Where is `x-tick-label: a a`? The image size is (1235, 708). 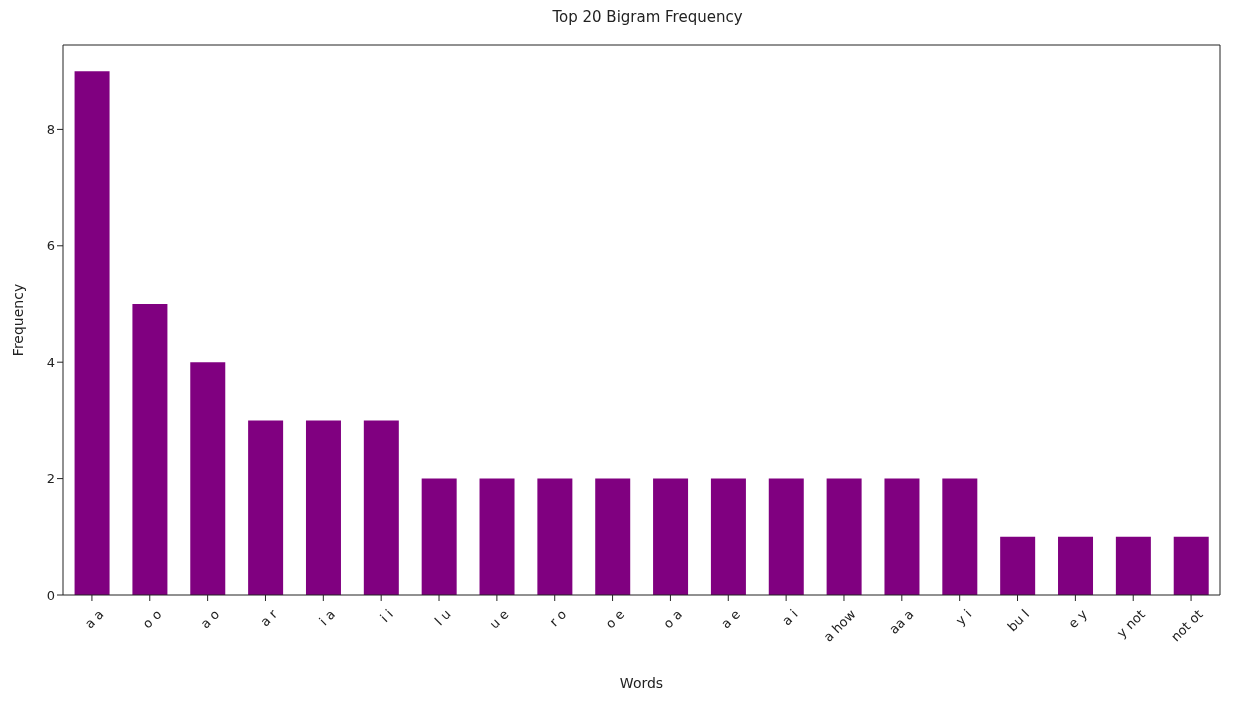 x-tick-label: a a is located at coordinates (94, 619).